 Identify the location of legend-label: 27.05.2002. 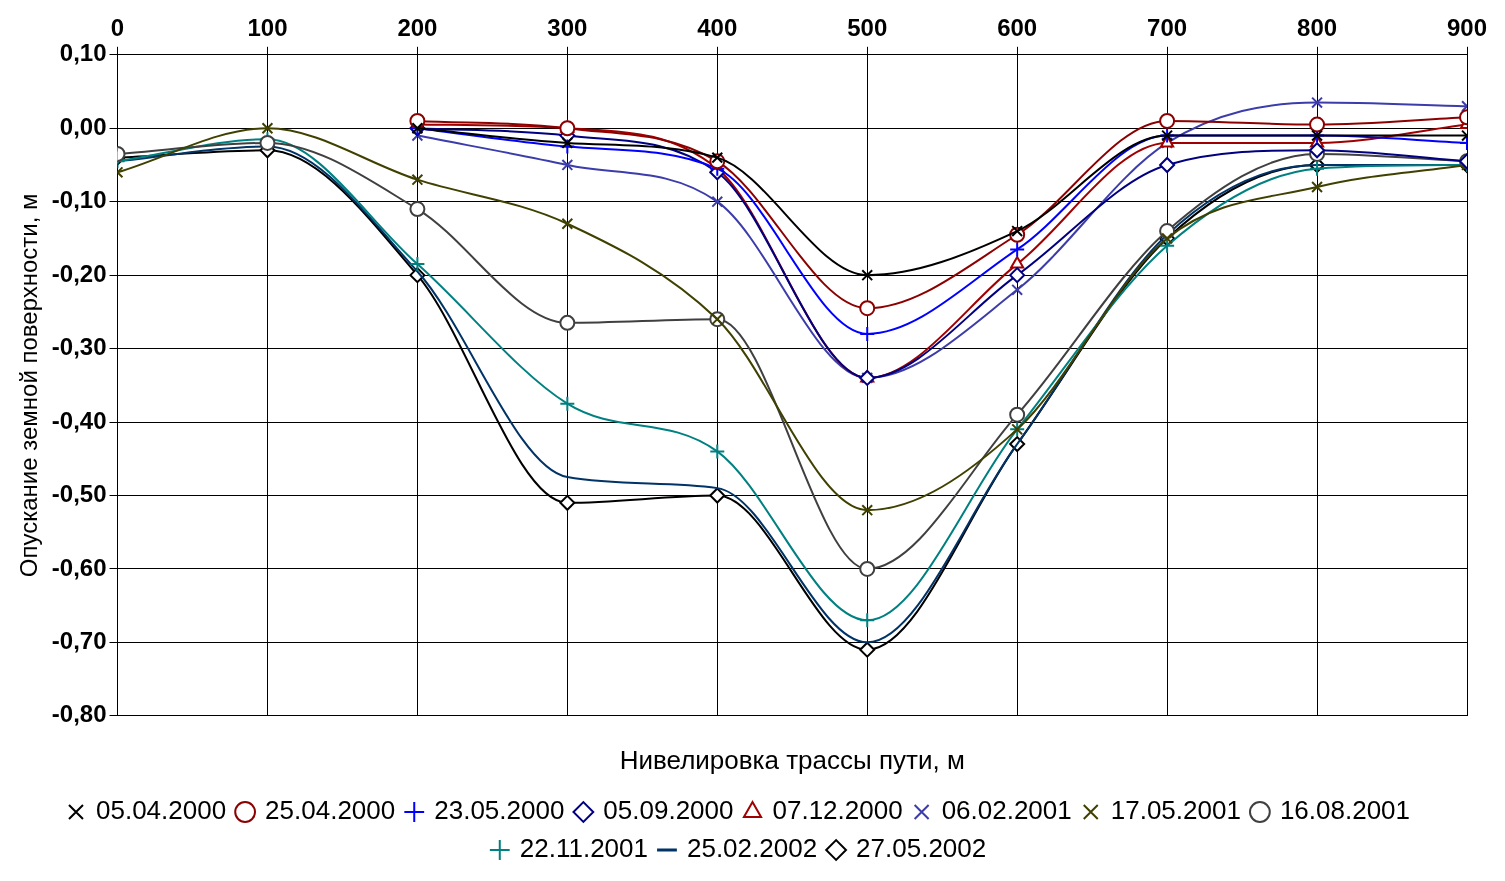
(921, 848).